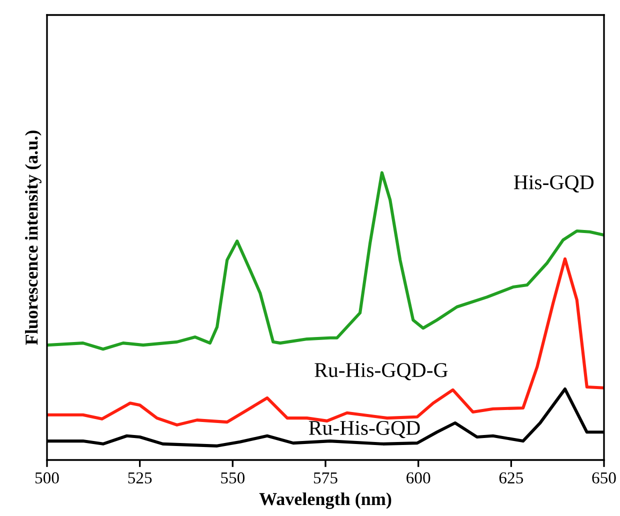  What do you see at coordinates (554, 183) in the screenshot?
I see `series-label: His-GQD` at bounding box center [554, 183].